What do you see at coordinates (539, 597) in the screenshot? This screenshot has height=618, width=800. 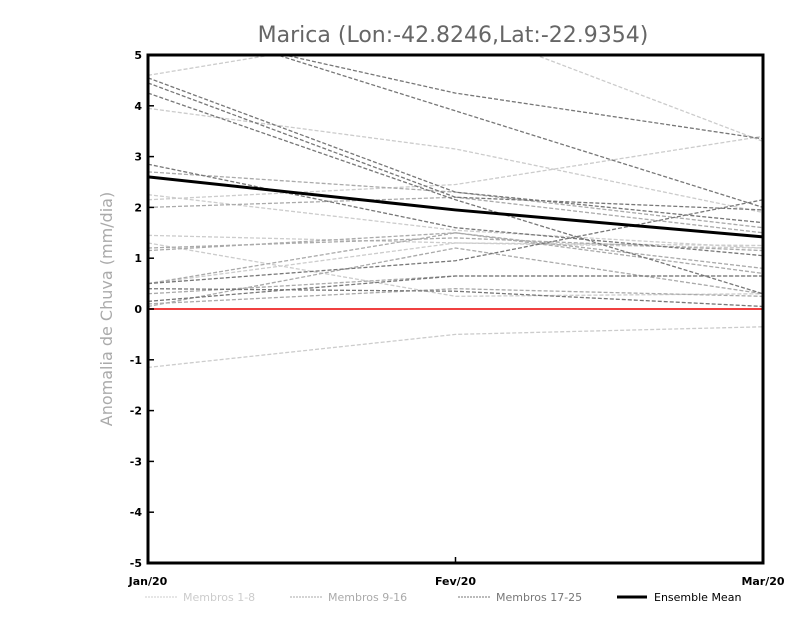 I see `legend-label: Membros 17-25` at bounding box center [539, 597].